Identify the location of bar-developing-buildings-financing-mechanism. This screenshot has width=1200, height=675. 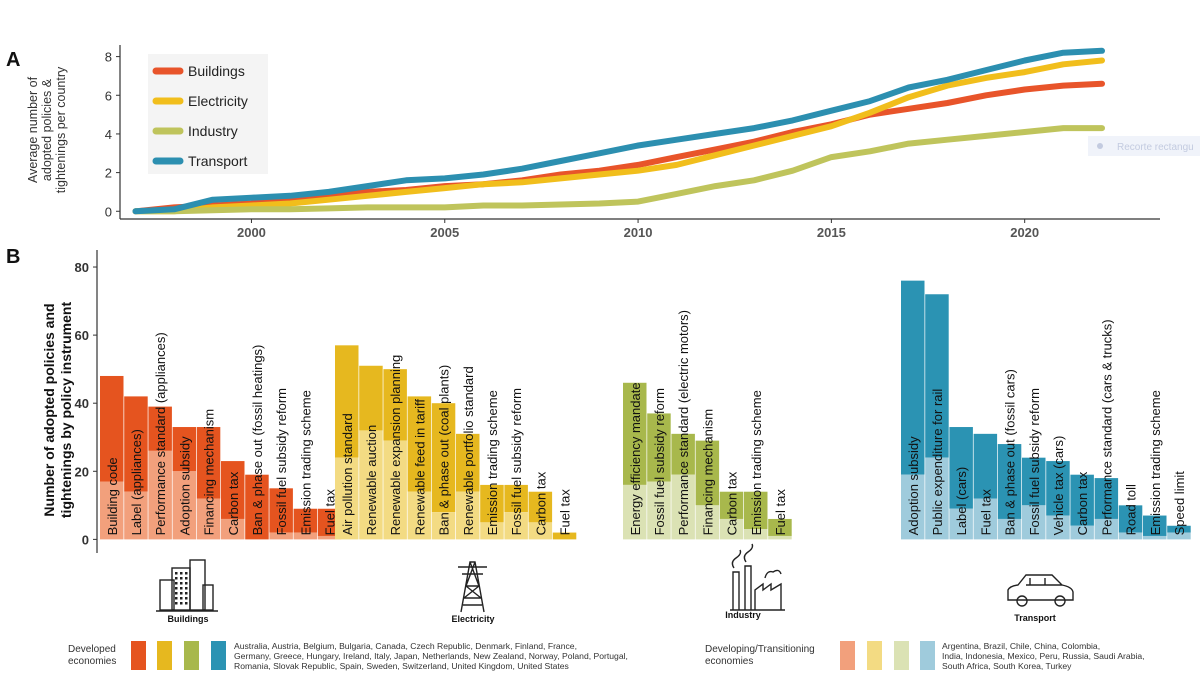
(208, 519).